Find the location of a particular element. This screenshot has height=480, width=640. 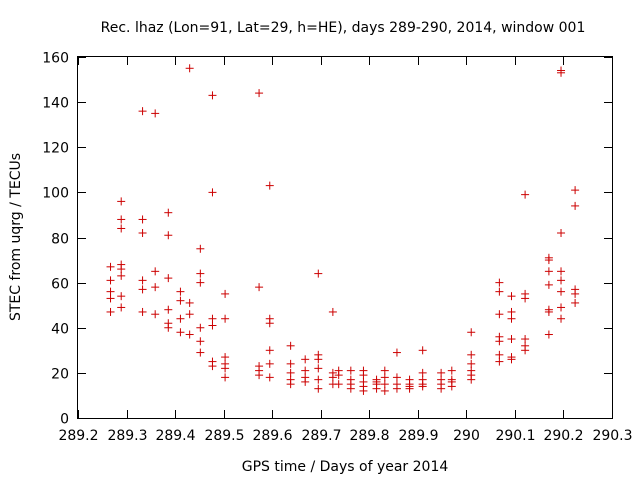

x-tick-label: 290.2 is located at coordinates (563, 436).